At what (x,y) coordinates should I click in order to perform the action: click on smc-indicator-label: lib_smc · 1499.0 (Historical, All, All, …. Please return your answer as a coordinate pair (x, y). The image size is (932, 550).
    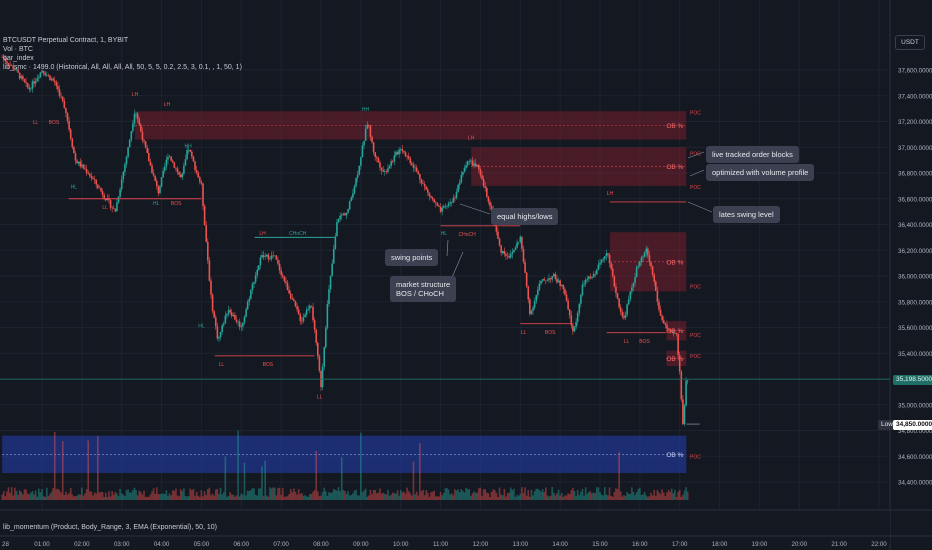
    Looking at the image, I should click on (122, 67).